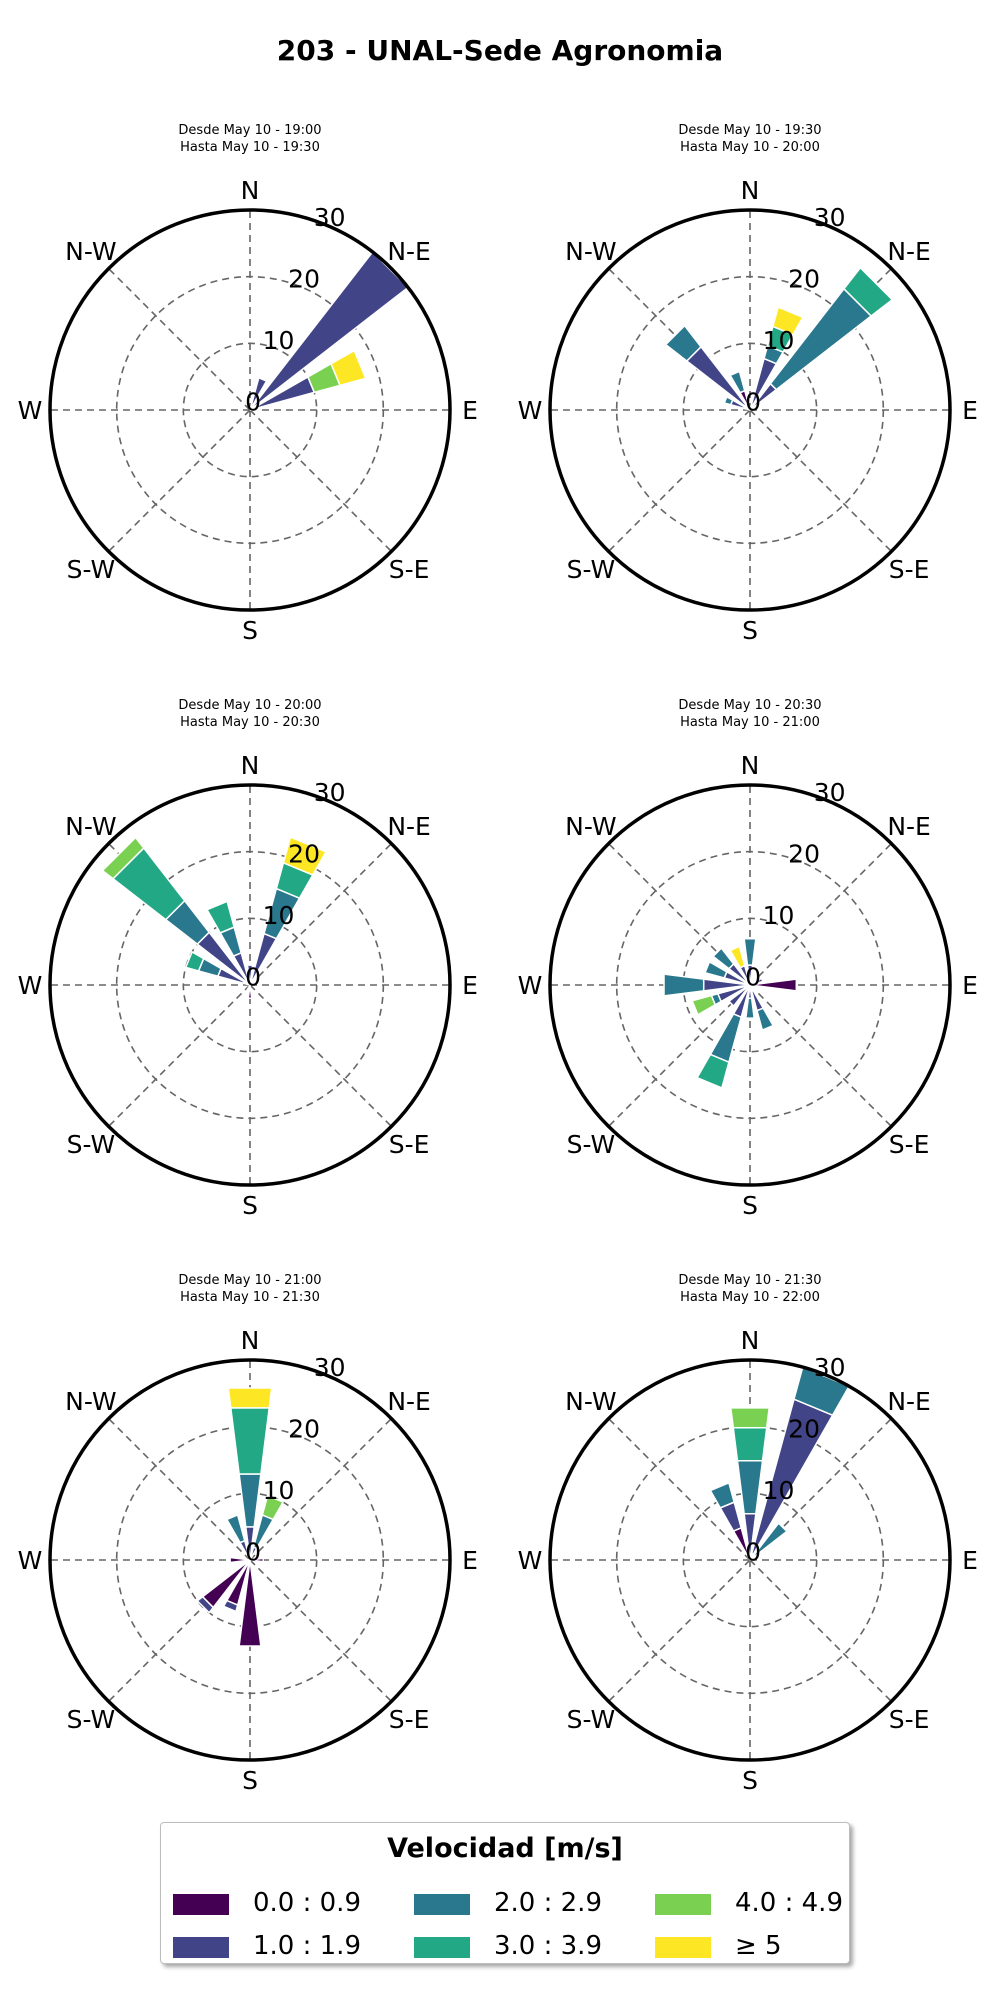 Image resolution: width=1000 pixels, height=2000 pixels. What do you see at coordinates (307, 1946) in the screenshot?
I see `legend-label: 1.0 : 1.9` at bounding box center [307, 1946].